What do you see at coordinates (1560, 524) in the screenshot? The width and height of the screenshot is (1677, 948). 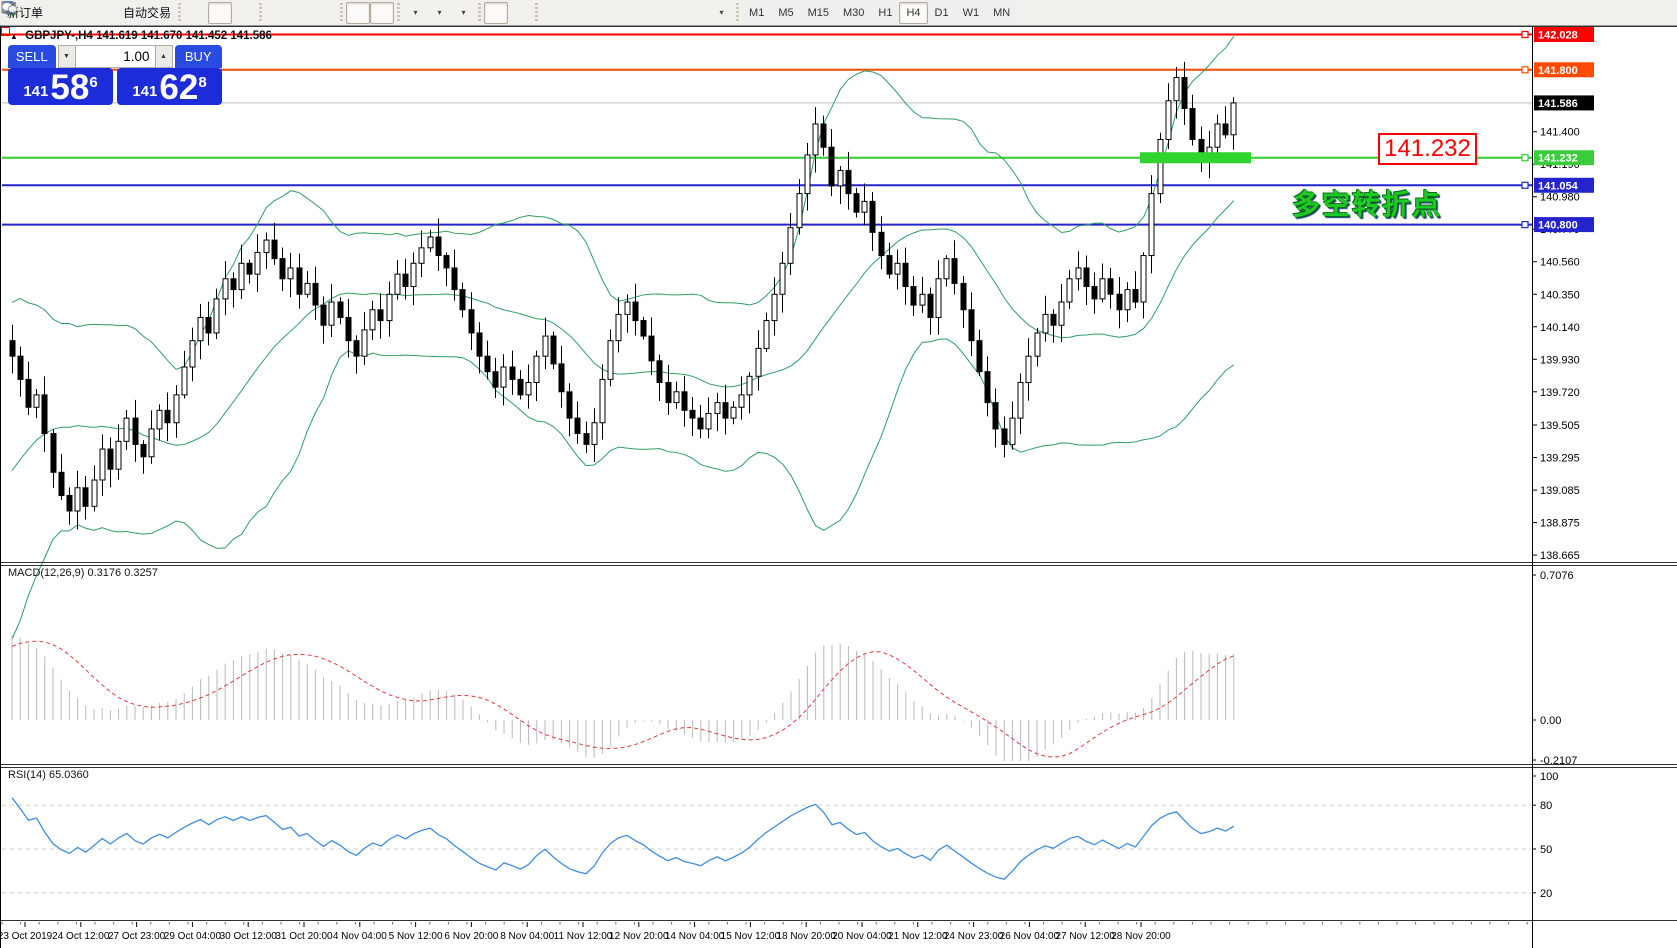 I see `price-tick-label: 138.875` at bounding box center [1560, 524].